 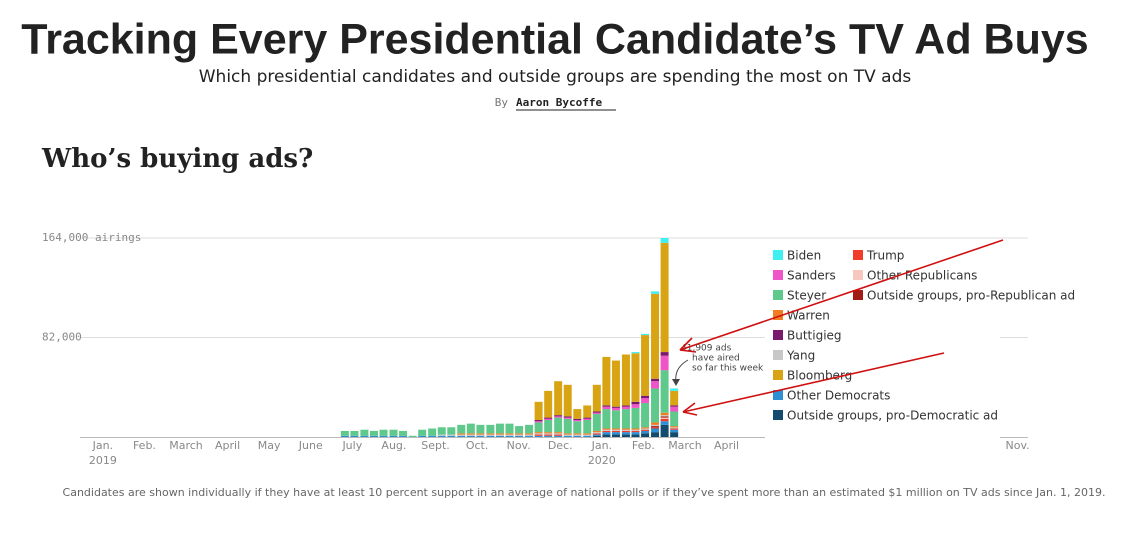 What do you see at coordinates (351, 445) in the screenshot?
I see `x-tick-label: July` at bounding box center [351, 445].